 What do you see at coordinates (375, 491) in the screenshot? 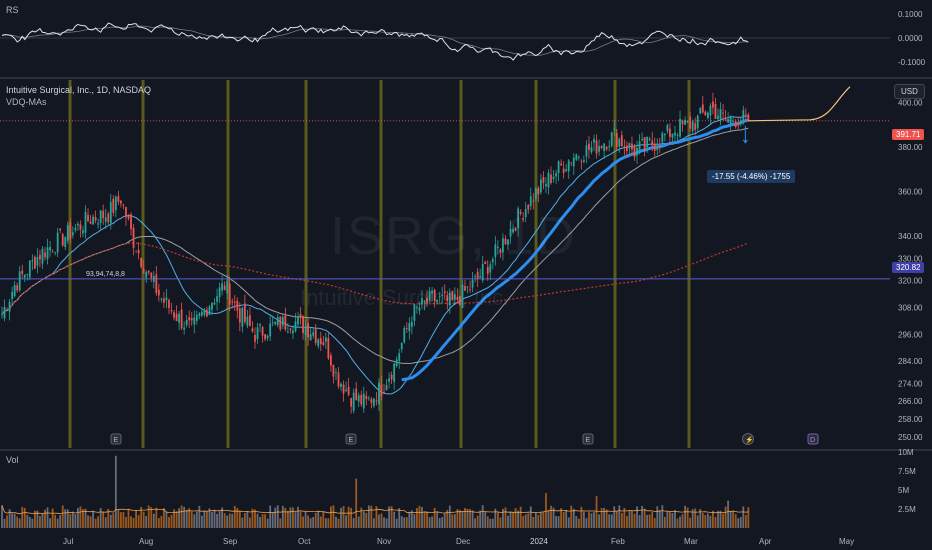
I see `volume-bars` at bounding box center [375, 491].